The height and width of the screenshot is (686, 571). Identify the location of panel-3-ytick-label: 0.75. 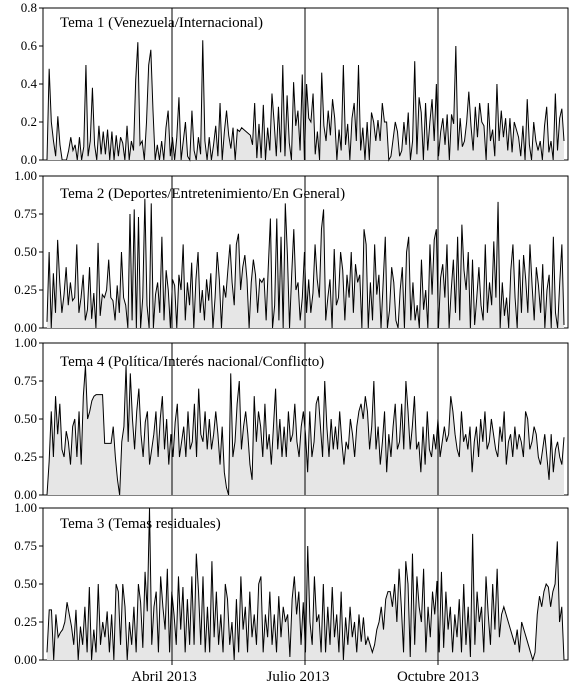
(25, 380).